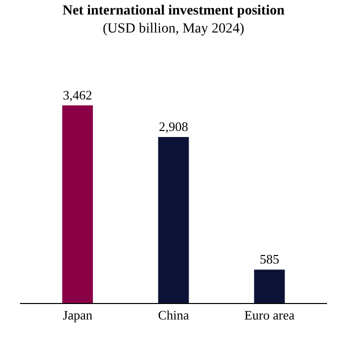  What do you see at coordinates (270, 259) in the screenshot?
I see `data-label: 585` at bounding box center [270, 259].